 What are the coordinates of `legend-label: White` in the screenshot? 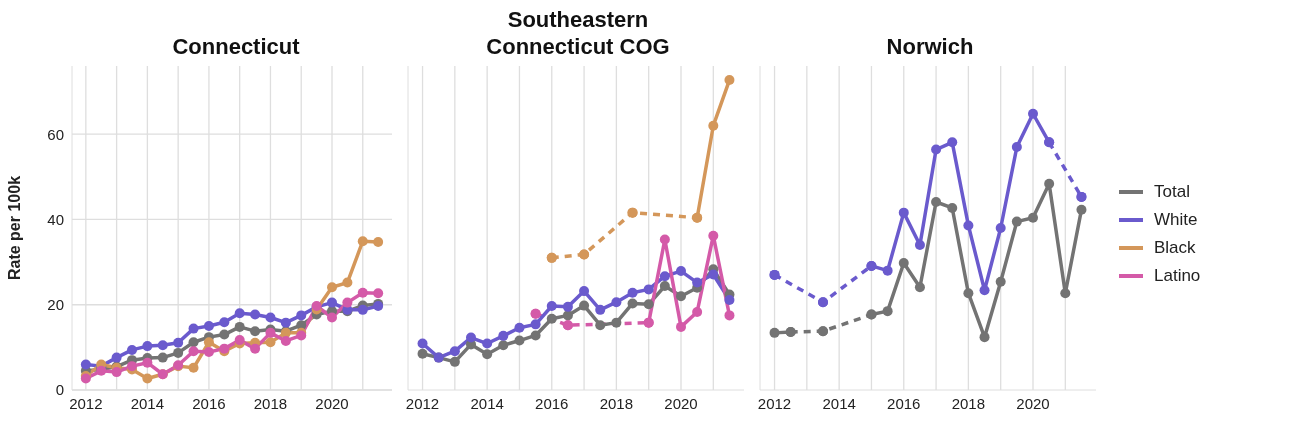 It's located at (1176, 220).